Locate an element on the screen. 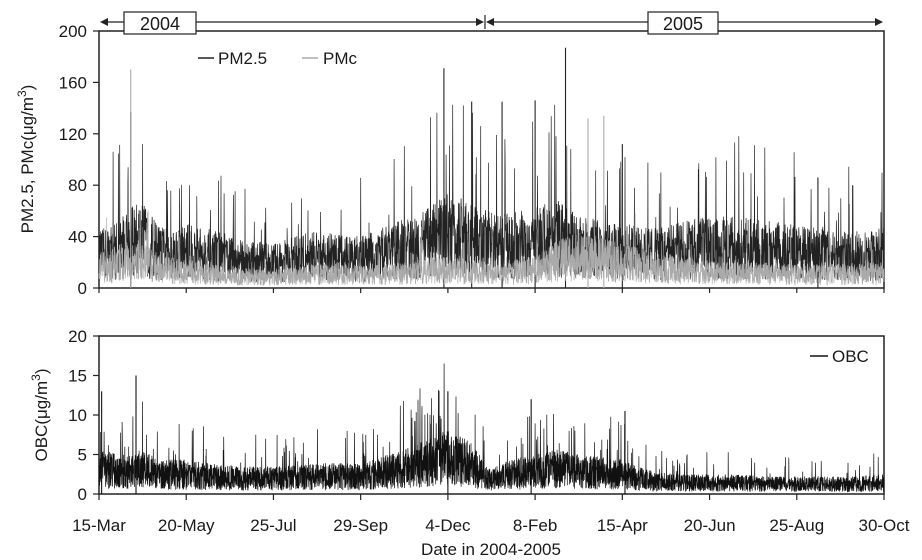 This screenshot has height=560, width=922. top-y-tick-label-3: 120 is located at coordinates (73, 134).